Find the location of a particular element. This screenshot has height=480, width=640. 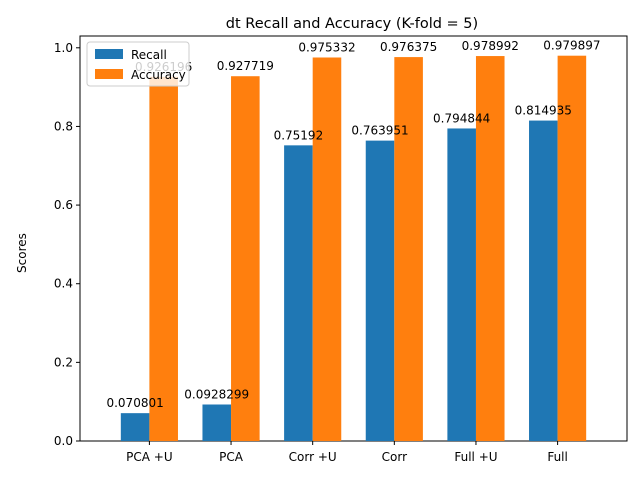

chart-title: dt Recall and Accuracy (K-fold = 5) is located at coordinates (352, 24).